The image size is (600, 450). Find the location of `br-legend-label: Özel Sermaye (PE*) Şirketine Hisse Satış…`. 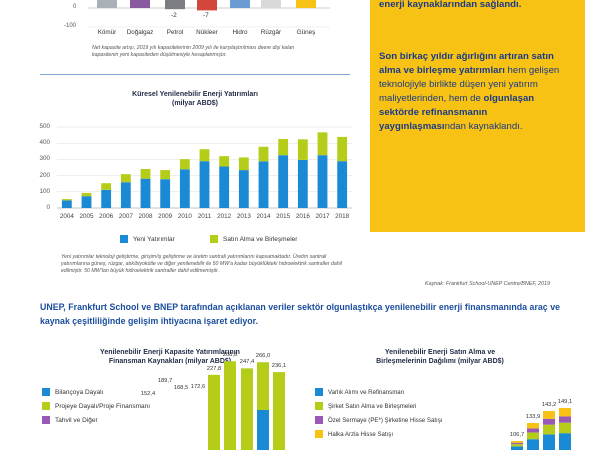

br-legend-label: Özel Sermaye (PE*) Şirketine Hisse Satış… is located at coordinates (385, 420).